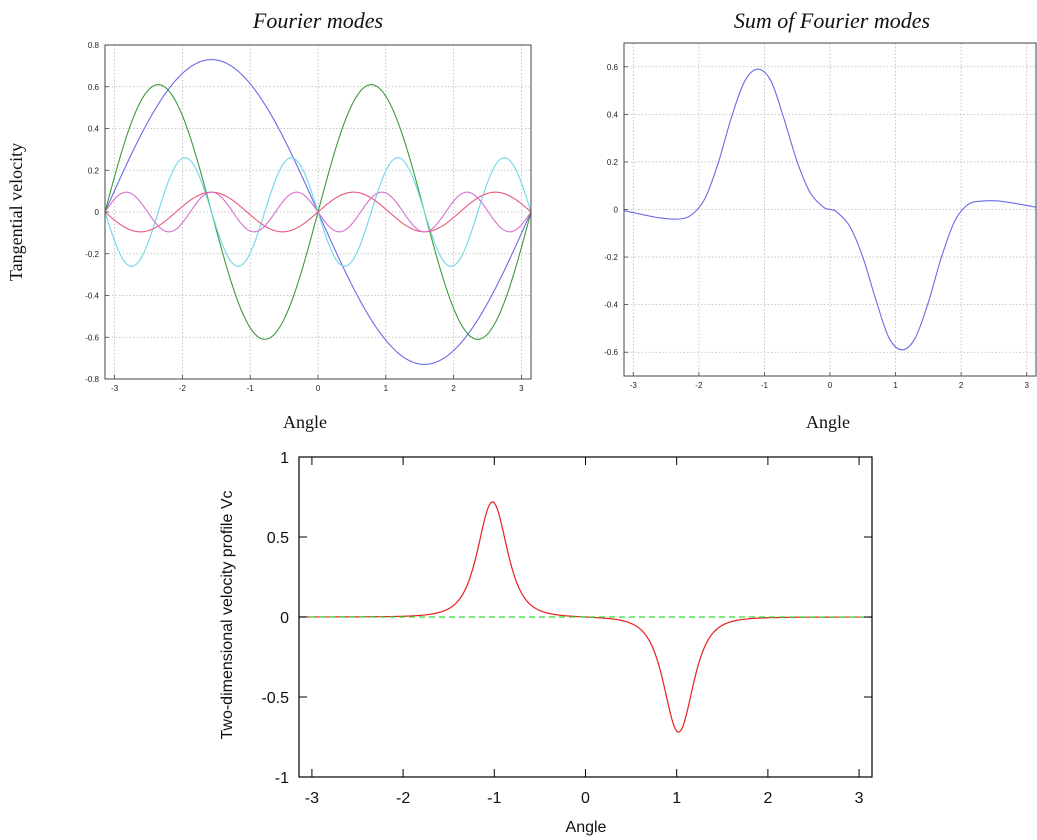 Image resolution: width=1037 pixels, height=840 pixels. Describe the element at coordinates (227, 615) in the screenshot. I see `velocity-profile-ylabel: Two-dimensional velocity profile Vc` at that location.